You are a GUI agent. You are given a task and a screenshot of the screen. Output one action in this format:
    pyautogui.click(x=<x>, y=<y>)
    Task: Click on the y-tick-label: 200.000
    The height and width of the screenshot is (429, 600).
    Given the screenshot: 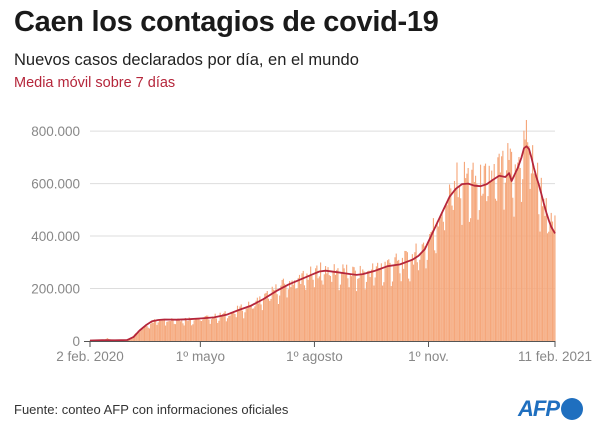 What is the action you would take?
    pyautogui.click(x=55, y=289)
    